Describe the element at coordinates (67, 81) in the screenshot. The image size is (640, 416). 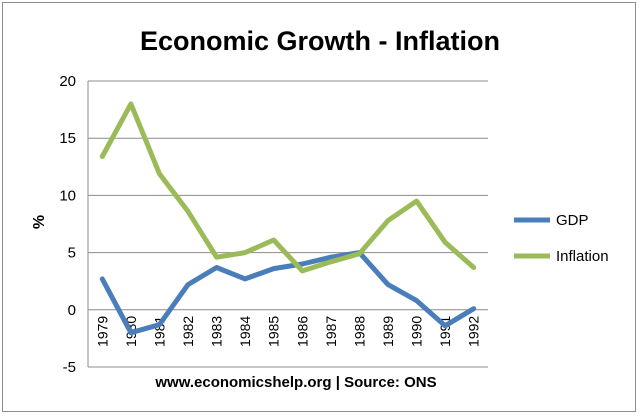
I see `y-tick-label: 20` at that location.